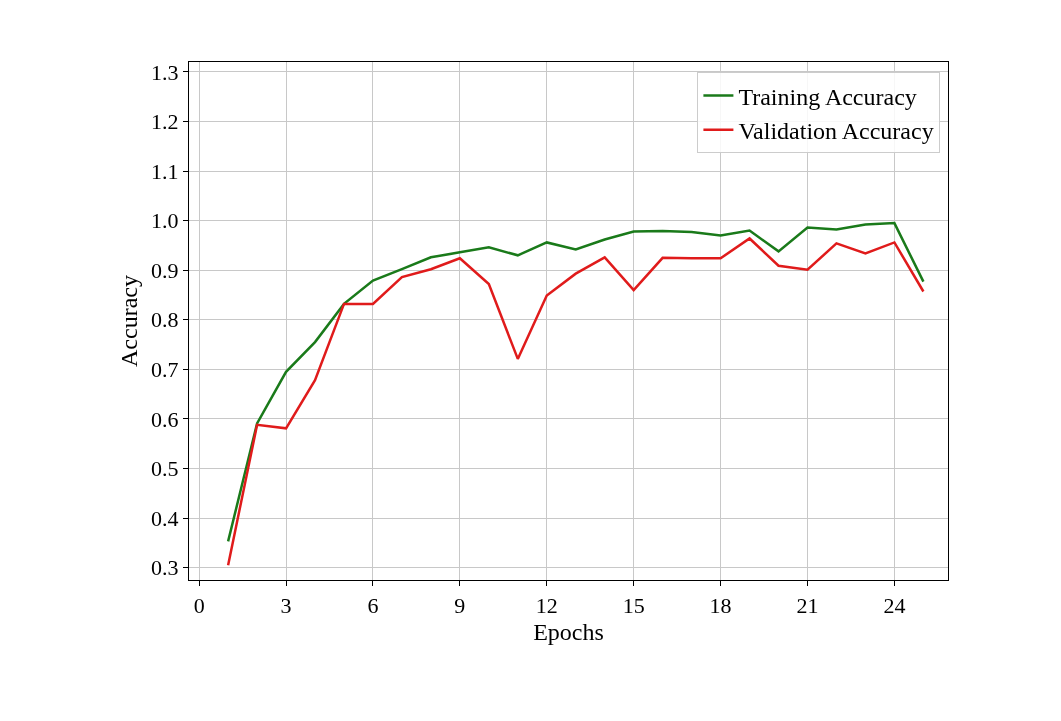 The height and width of the screenshot is (721, 1061). What do you see at coordinates (568, 631) in the screenshot?
I see `x-axis-title: Epochs` at bounding box center [568, 631].